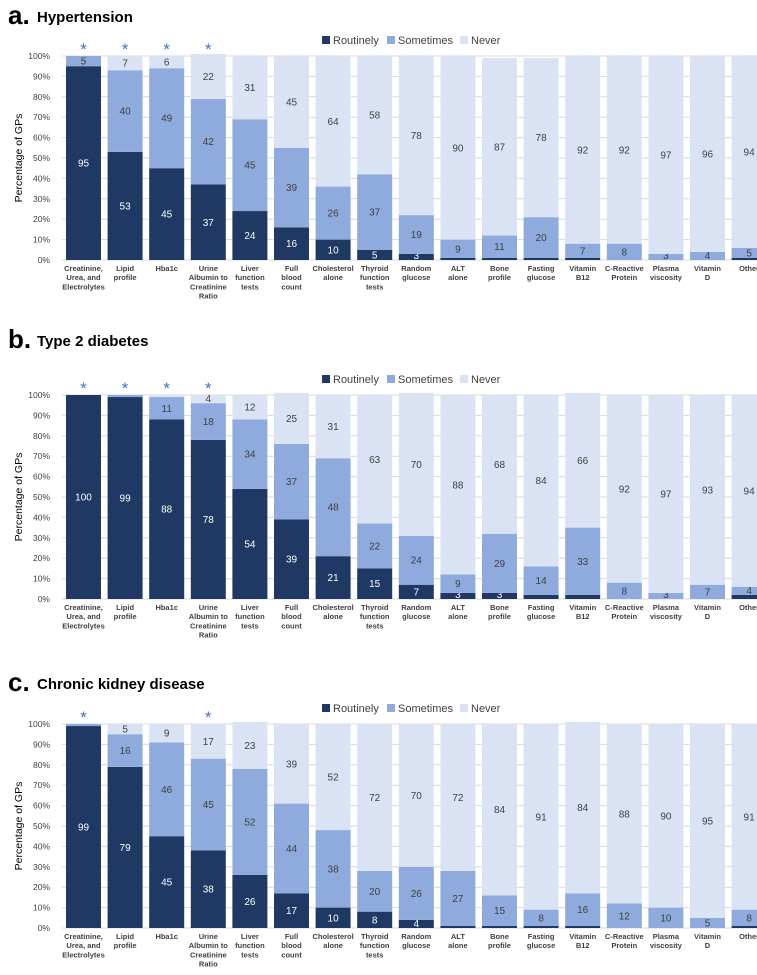  I want to click on data-label: 20, so click(375, 892).